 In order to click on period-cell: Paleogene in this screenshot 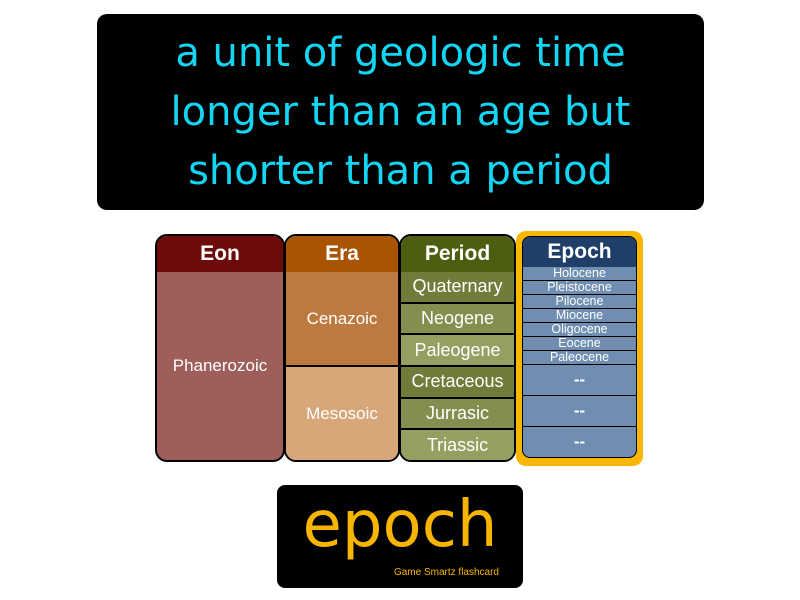, I will do `click(457, 351)`.